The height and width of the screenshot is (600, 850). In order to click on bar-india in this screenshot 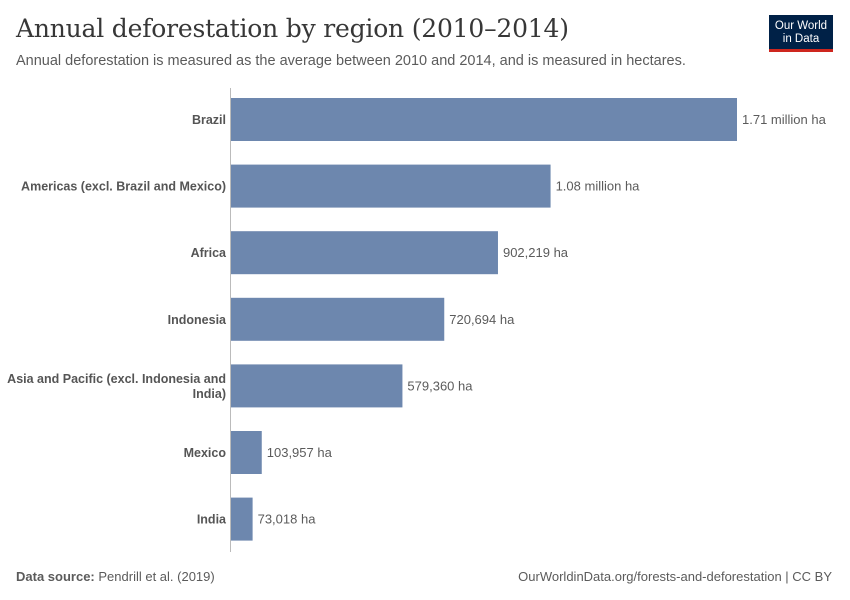, I will do `click(242, 519)`.